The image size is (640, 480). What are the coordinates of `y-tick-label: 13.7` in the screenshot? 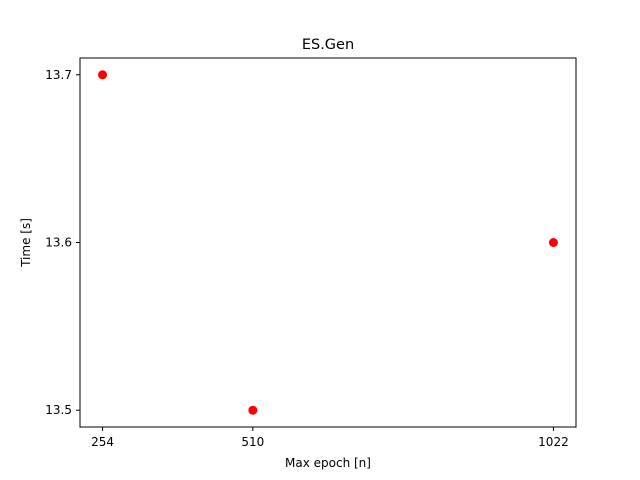 It's located at (58, 75).